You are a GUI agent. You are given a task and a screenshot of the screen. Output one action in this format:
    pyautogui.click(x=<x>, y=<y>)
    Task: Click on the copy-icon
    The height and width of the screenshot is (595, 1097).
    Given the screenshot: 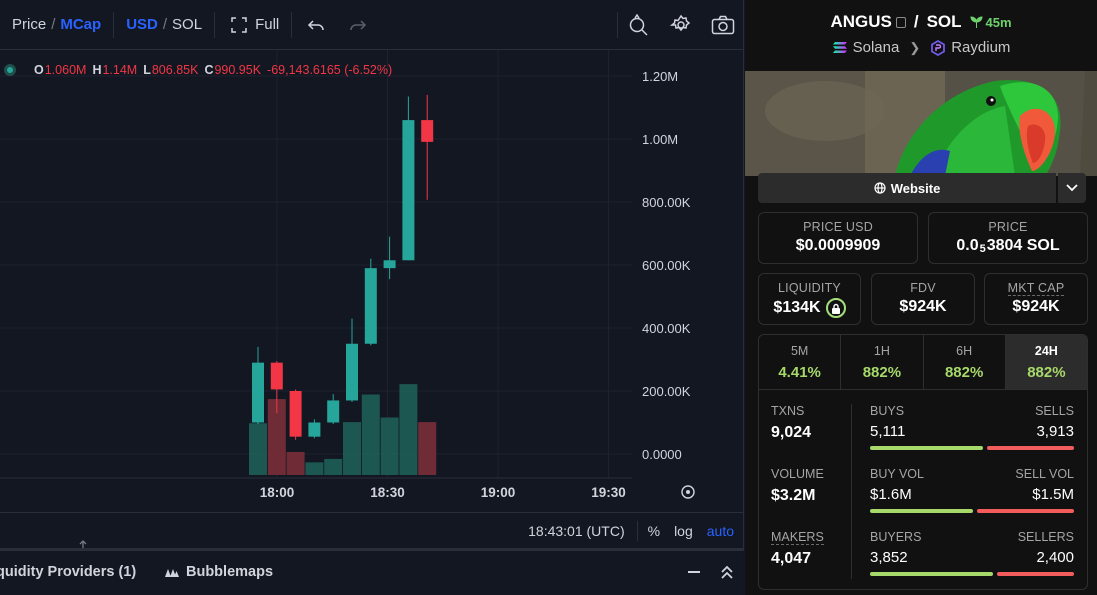 What is the action you would take?
    pyautogui.click(x=900, y=22)
    